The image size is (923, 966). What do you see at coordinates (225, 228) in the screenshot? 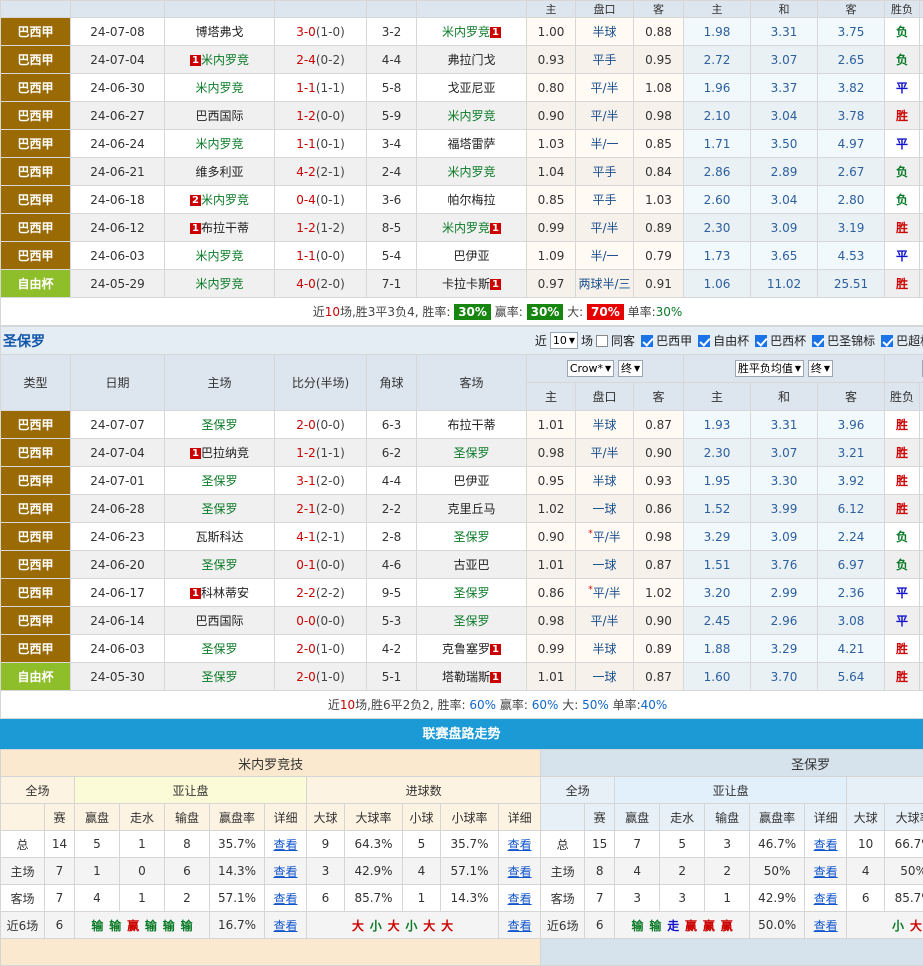
I see `team-name: 布拉干蒂` at bounding box center [225, 228].